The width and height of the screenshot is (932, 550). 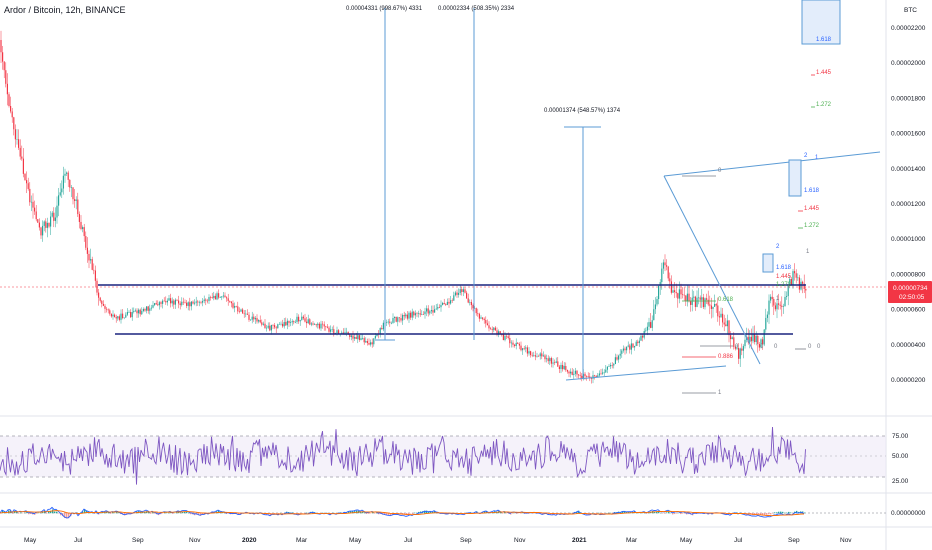 What do you see at coordinates (794, 540) in the screenshot?
I see `time-tick-label: Sep` at bounding box center [794, 540].